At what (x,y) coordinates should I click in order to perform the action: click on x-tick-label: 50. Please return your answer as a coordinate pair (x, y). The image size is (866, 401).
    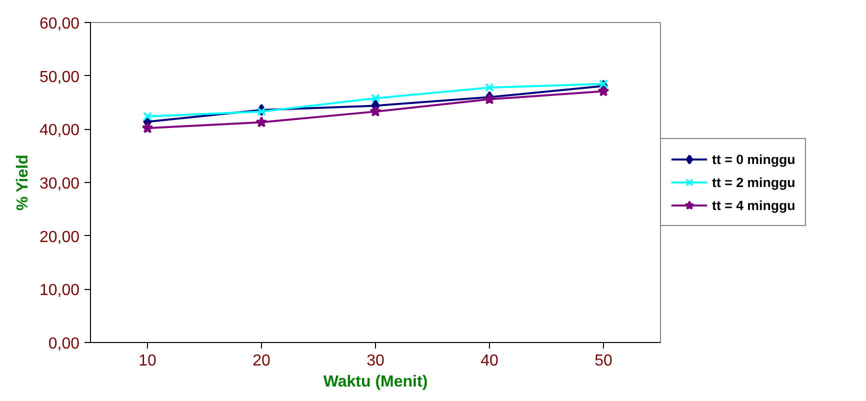
    Looking at the image, I should click on (603, 361).